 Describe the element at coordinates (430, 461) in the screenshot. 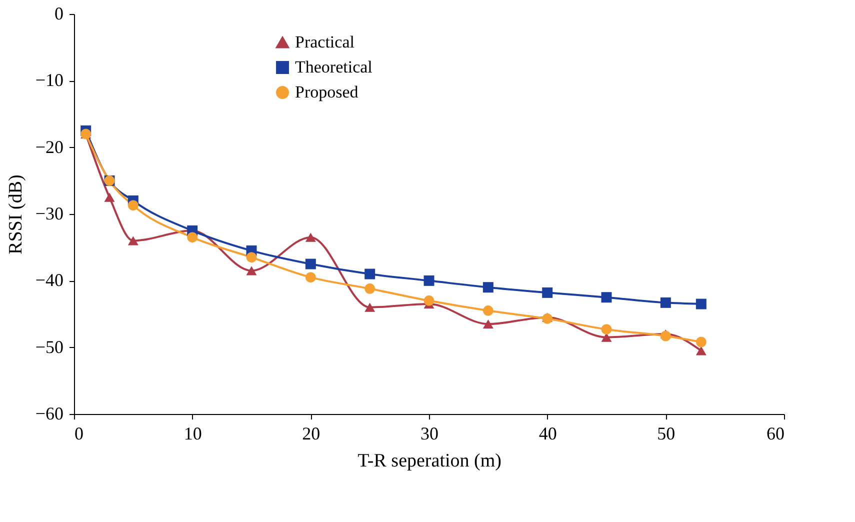

I see `x-axis-title: T-R seperation (m)` at that location.